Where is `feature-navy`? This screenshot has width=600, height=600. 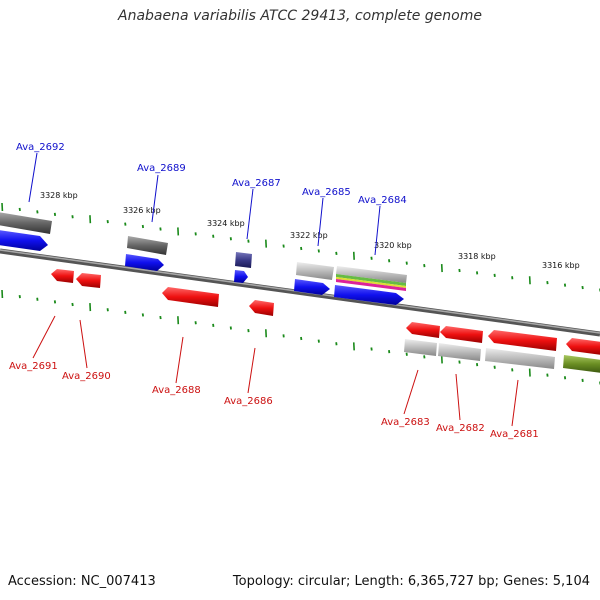 feature-navy is located at coordinates (243, 260).